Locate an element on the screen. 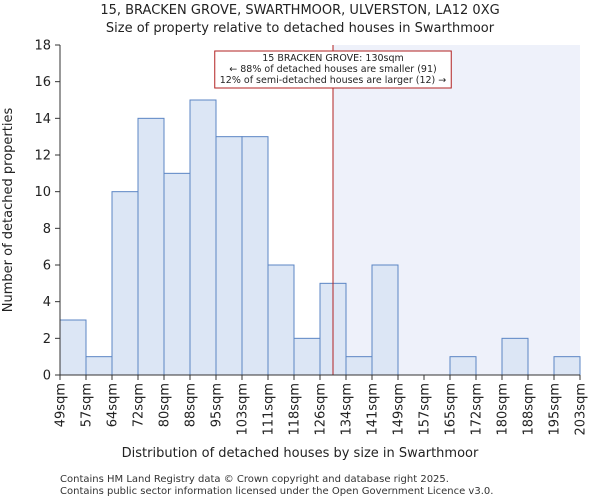  y-tick-label: 14 is located at coordinates (42, 119).